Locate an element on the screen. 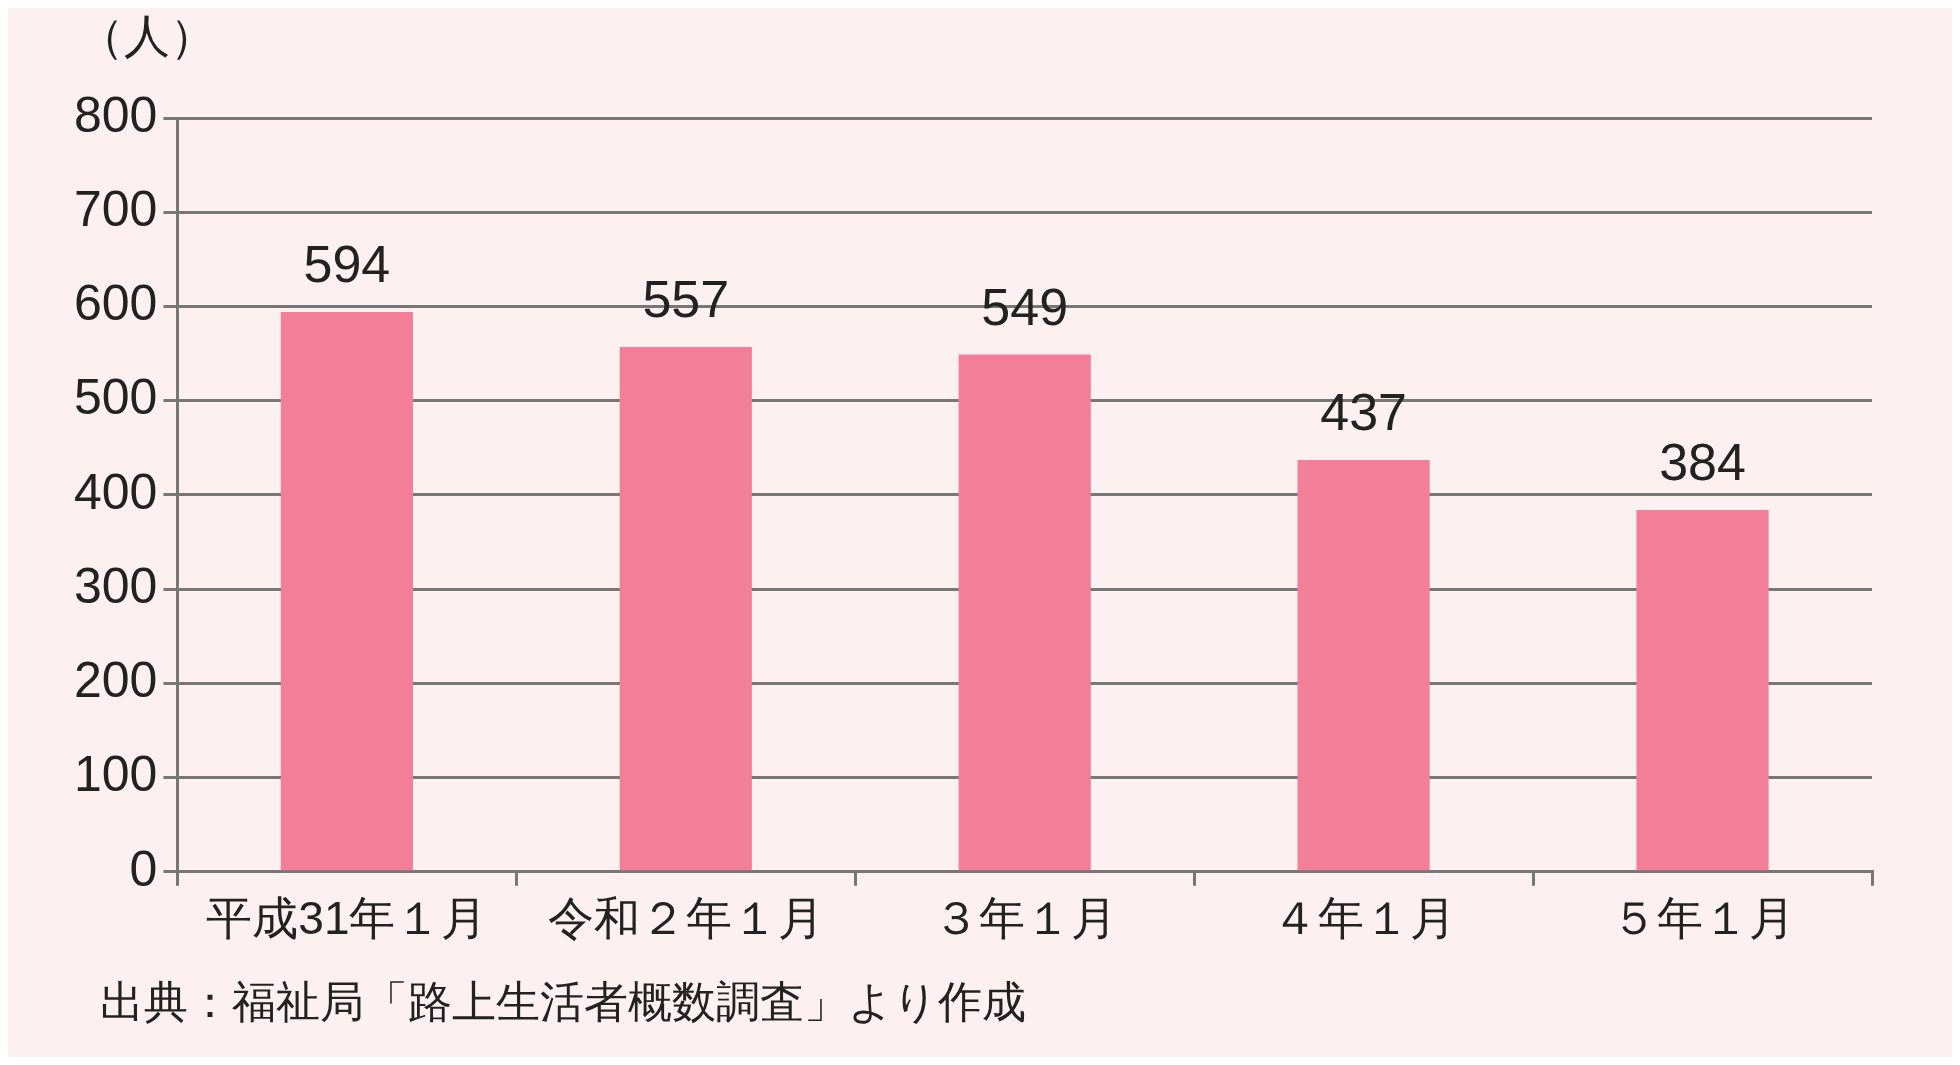 The height and width of the screenshot is (1065, 1960). y-tick-label: 500 is located at coordinates (115, 397).